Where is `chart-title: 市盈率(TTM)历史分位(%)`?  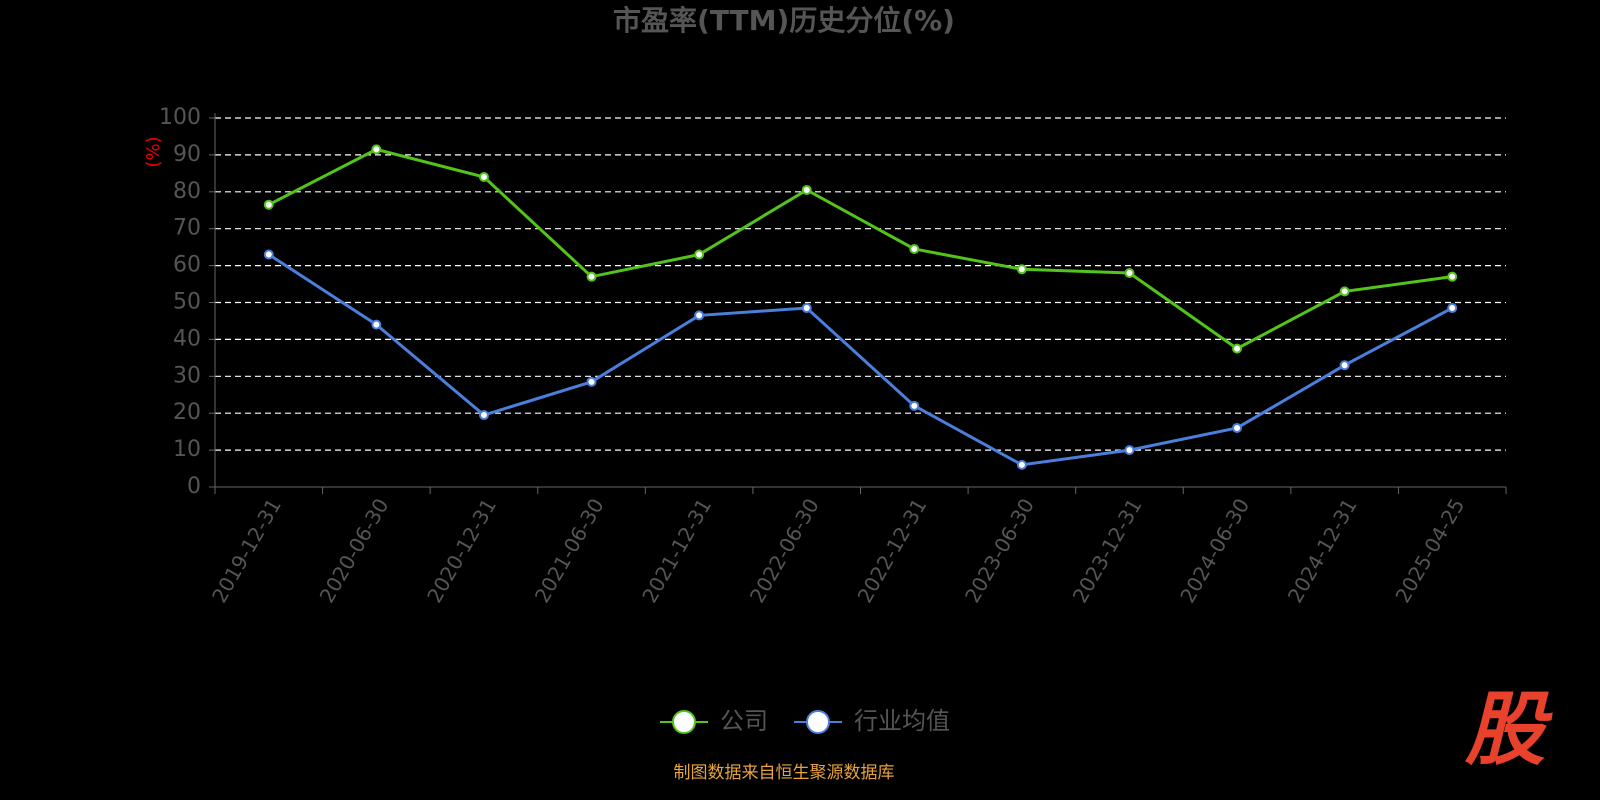
chart-title: 市盈率(TTM)历史分位(%) is located at coordinates (784, 20).